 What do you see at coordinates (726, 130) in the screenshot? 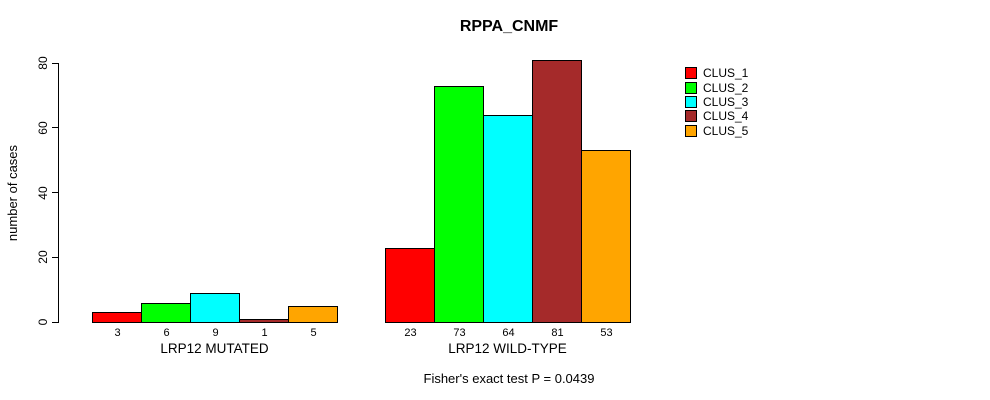
I see `legend-label: CLUS_5` at bounding box center [726, 130].